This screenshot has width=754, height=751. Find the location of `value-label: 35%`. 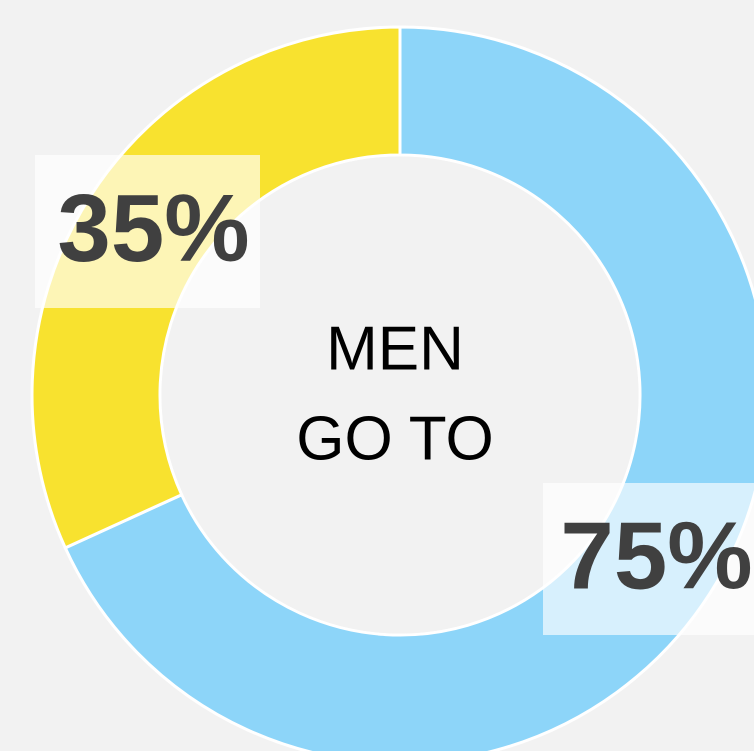

value-label: 35% is located at coordinates (153, 228).